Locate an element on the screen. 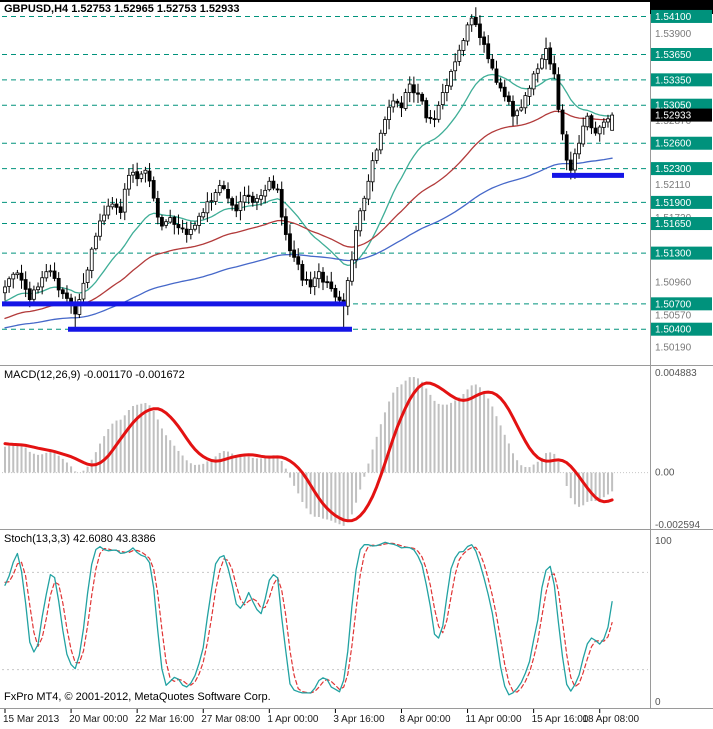 Image resolution: width=713 pixels, height=729 pixels. price-scale-tick: 1.53900 is located at coordinates (673, 34).